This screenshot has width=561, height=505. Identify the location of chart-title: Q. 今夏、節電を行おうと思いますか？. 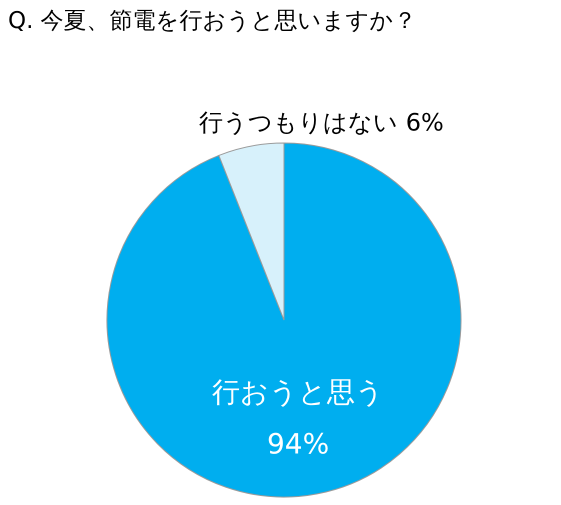
(212, 21).